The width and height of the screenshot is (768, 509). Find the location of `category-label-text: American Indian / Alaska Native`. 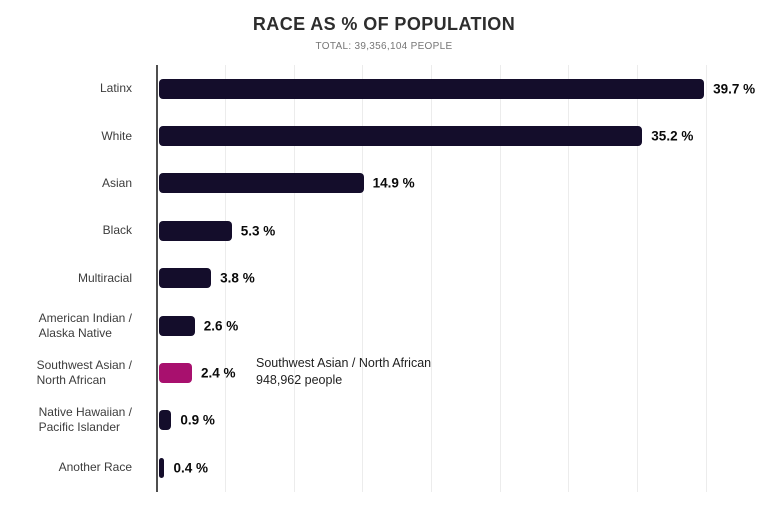

category-label-text: American Indian / Alaska Native is located at coordinates (85, 325).